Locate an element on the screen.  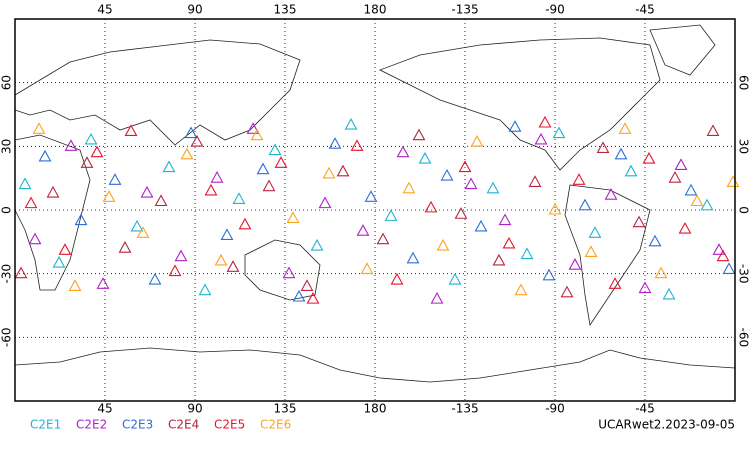
coast-greenland is located at coordinates (682, 50).